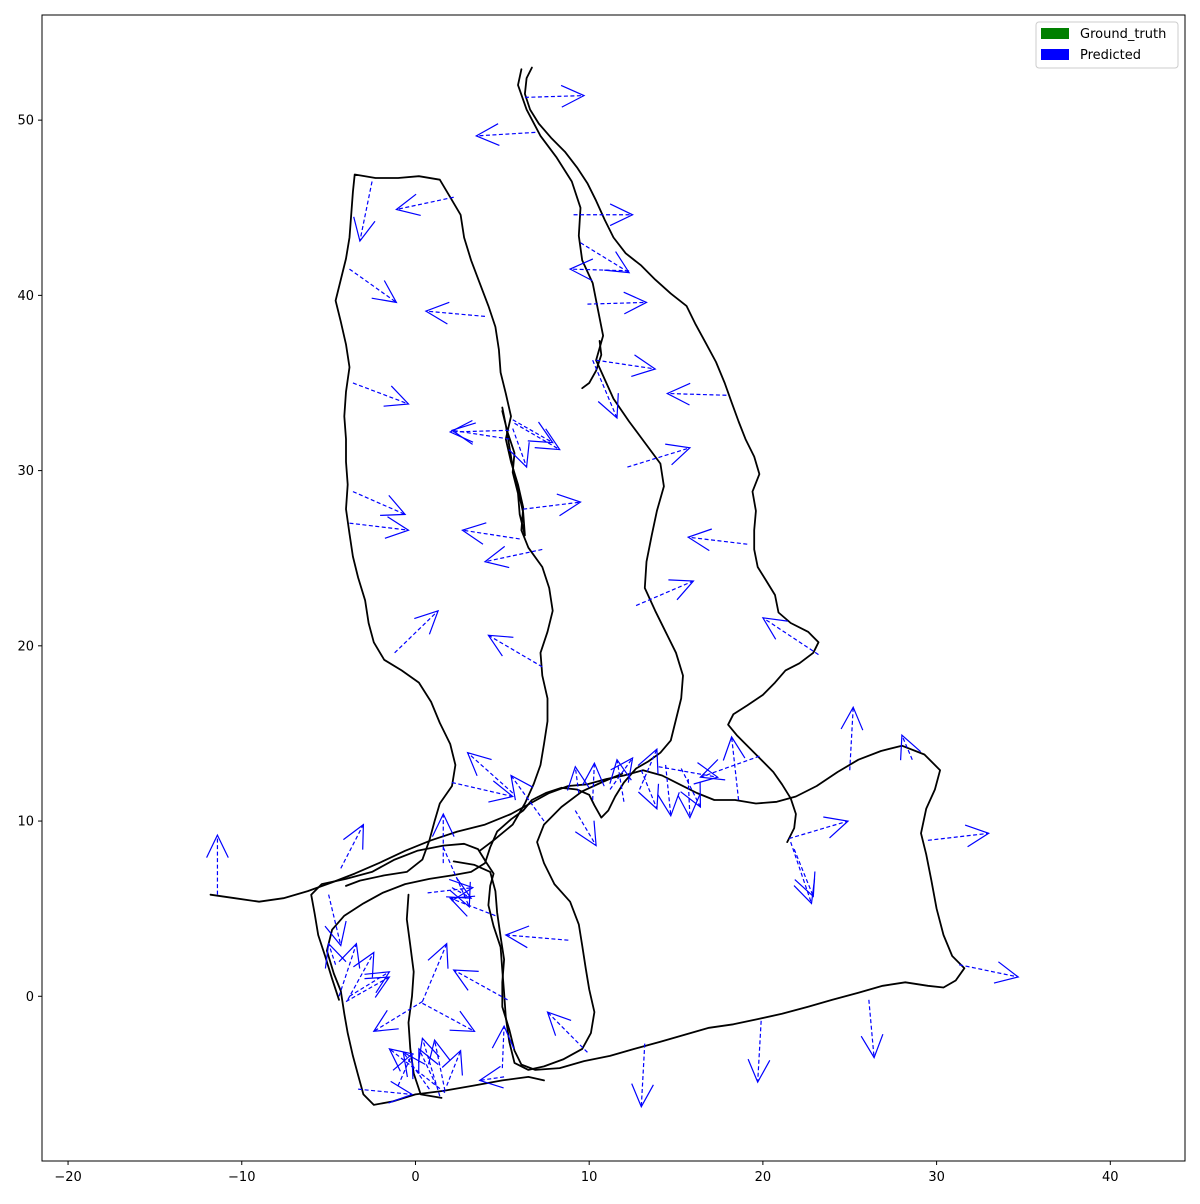 The height and width of the screenshot is (1204, 1200). I want to click on legend-frame, so click(1107, 45).